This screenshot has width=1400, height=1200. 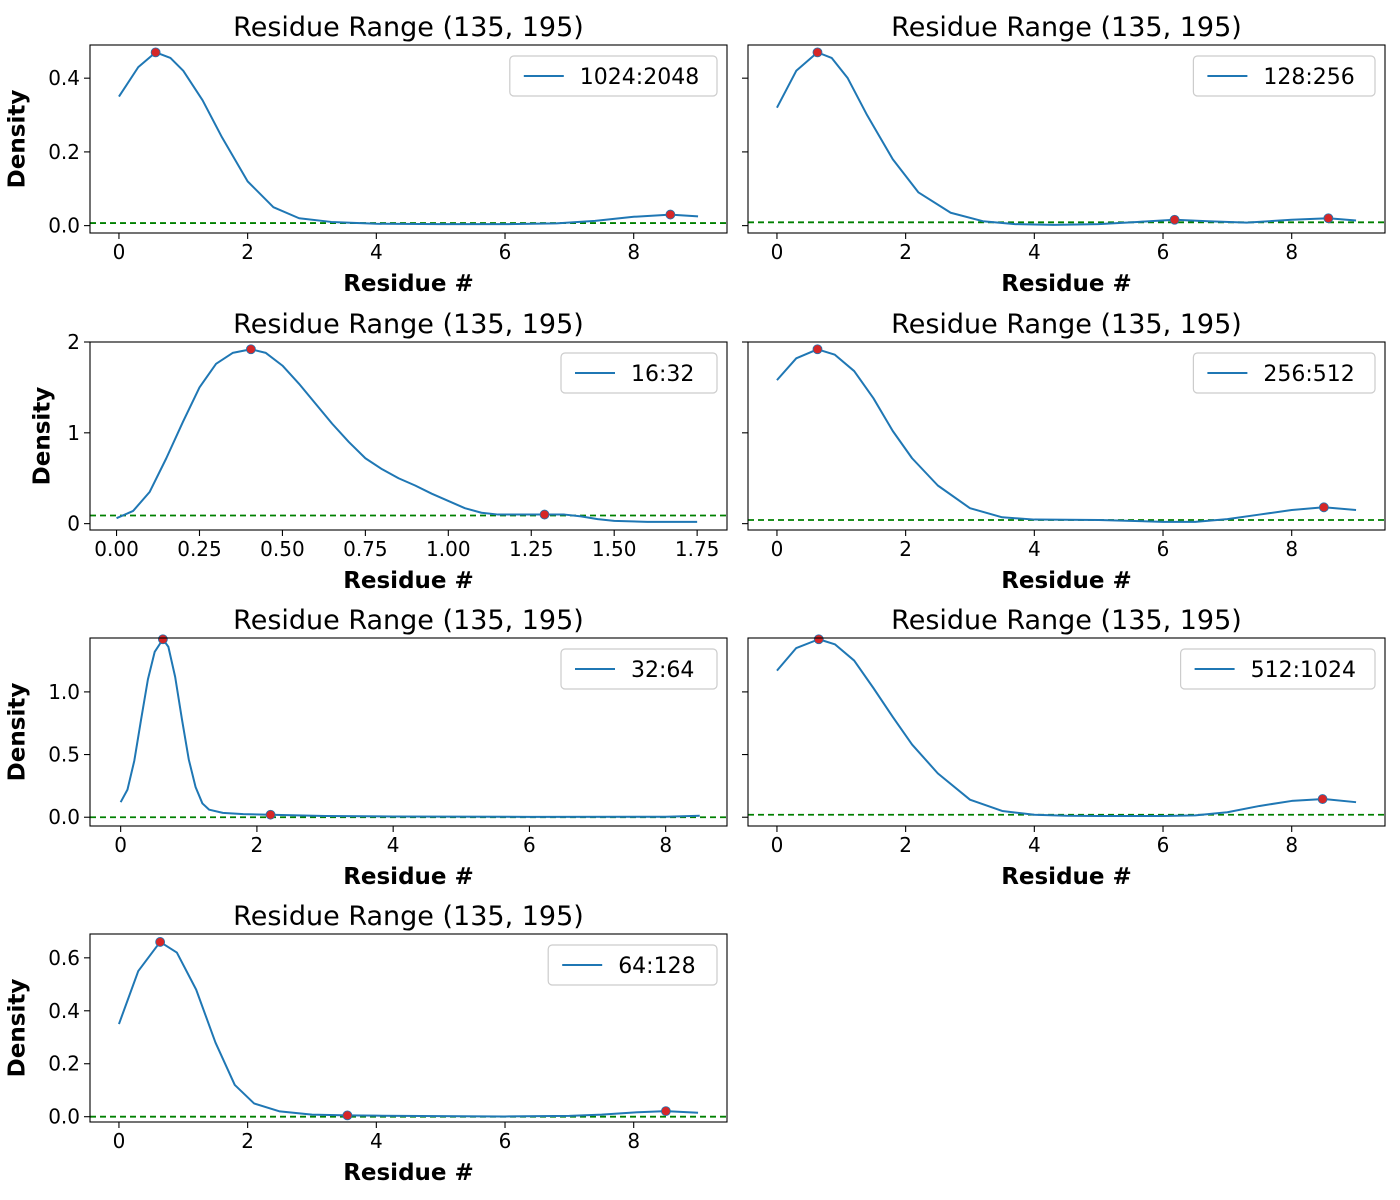 What do you see at coordinates (64, 692) in the screenshot?
I see `y-tick-label: 1.0` at bounding box center [64, 692].